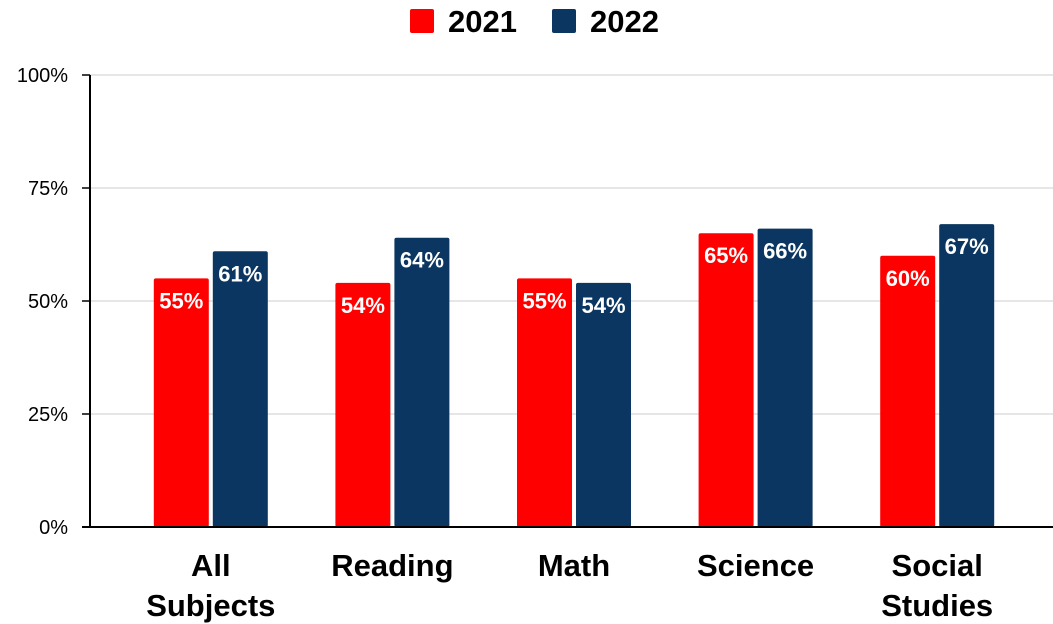 The height and width of the screenshot is (624, 1053). I want to click on data-label-2022-1: 64%, so click(422, 260).